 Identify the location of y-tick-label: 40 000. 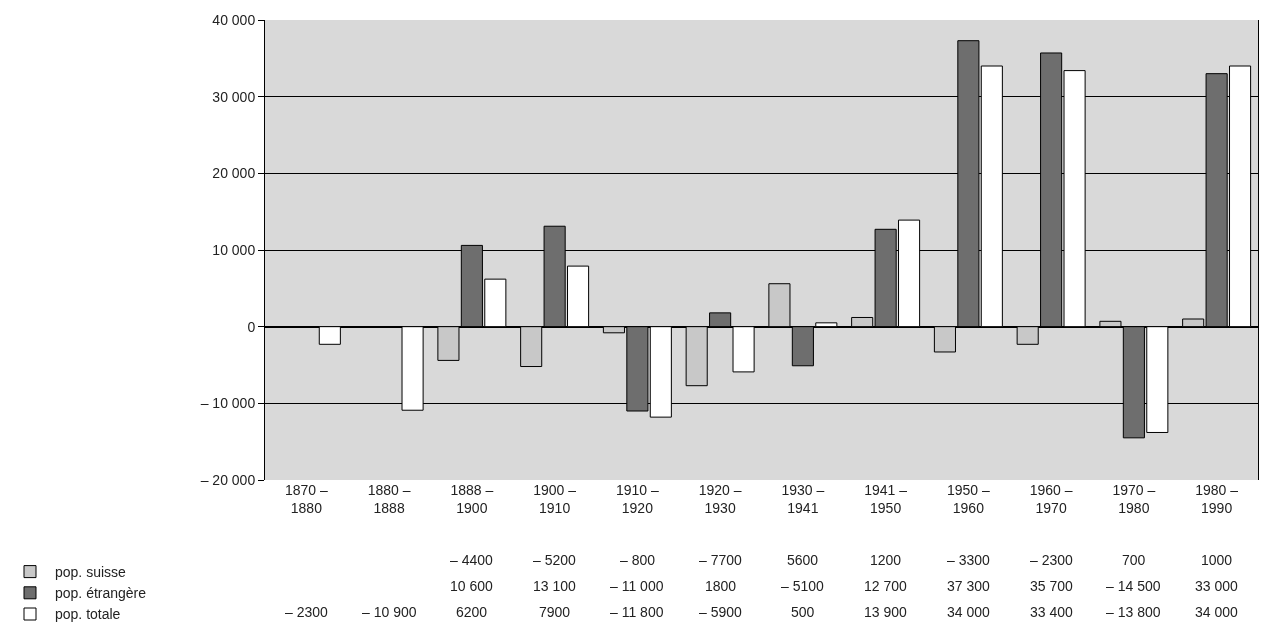
(234, 19).